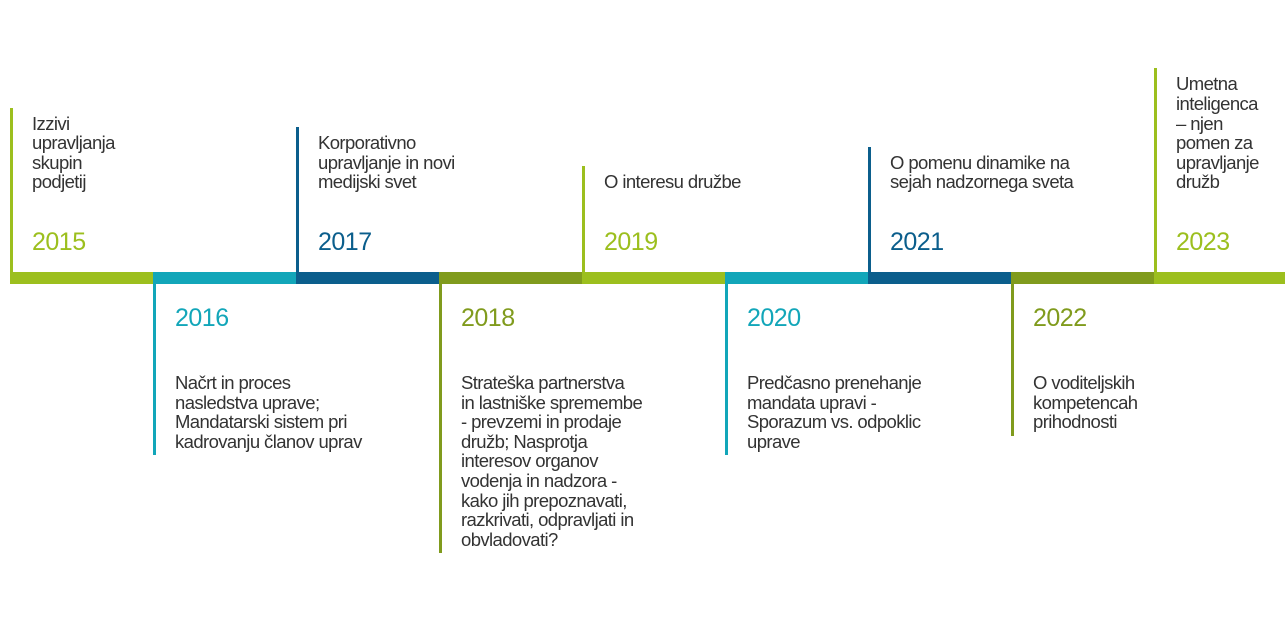  I want to click on item-text: nasledstva uprave;, so click(247, 402).